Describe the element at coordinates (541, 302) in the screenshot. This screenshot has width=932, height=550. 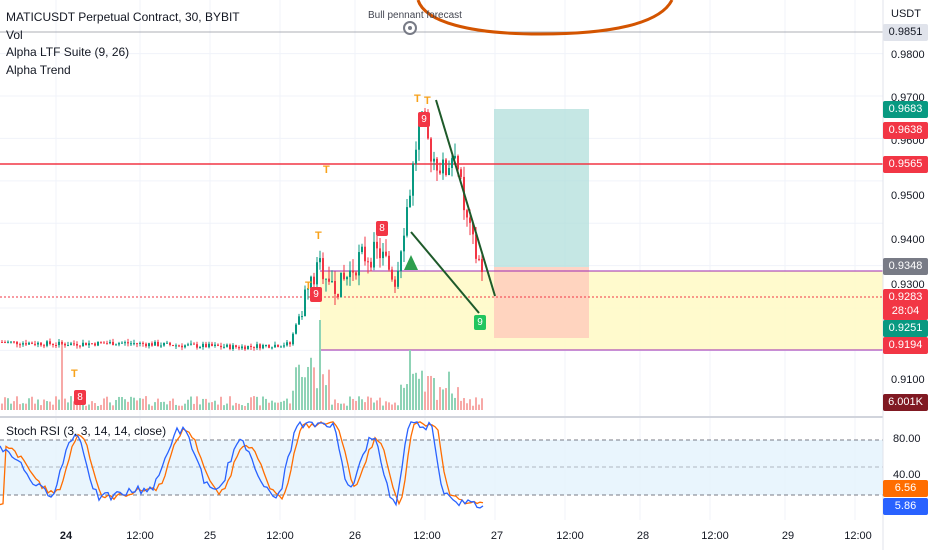
I see `long-stop-zone` at that location.